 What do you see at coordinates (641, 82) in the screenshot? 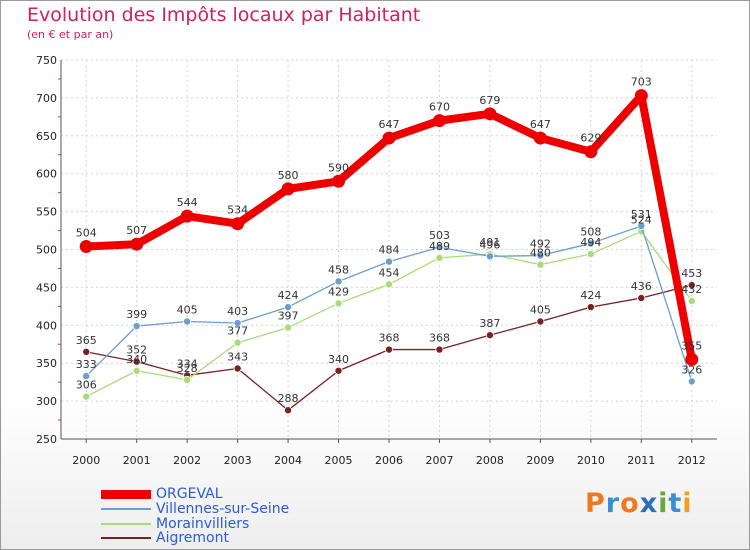
I see `data-label: 703` at bounding box center [641, 82].